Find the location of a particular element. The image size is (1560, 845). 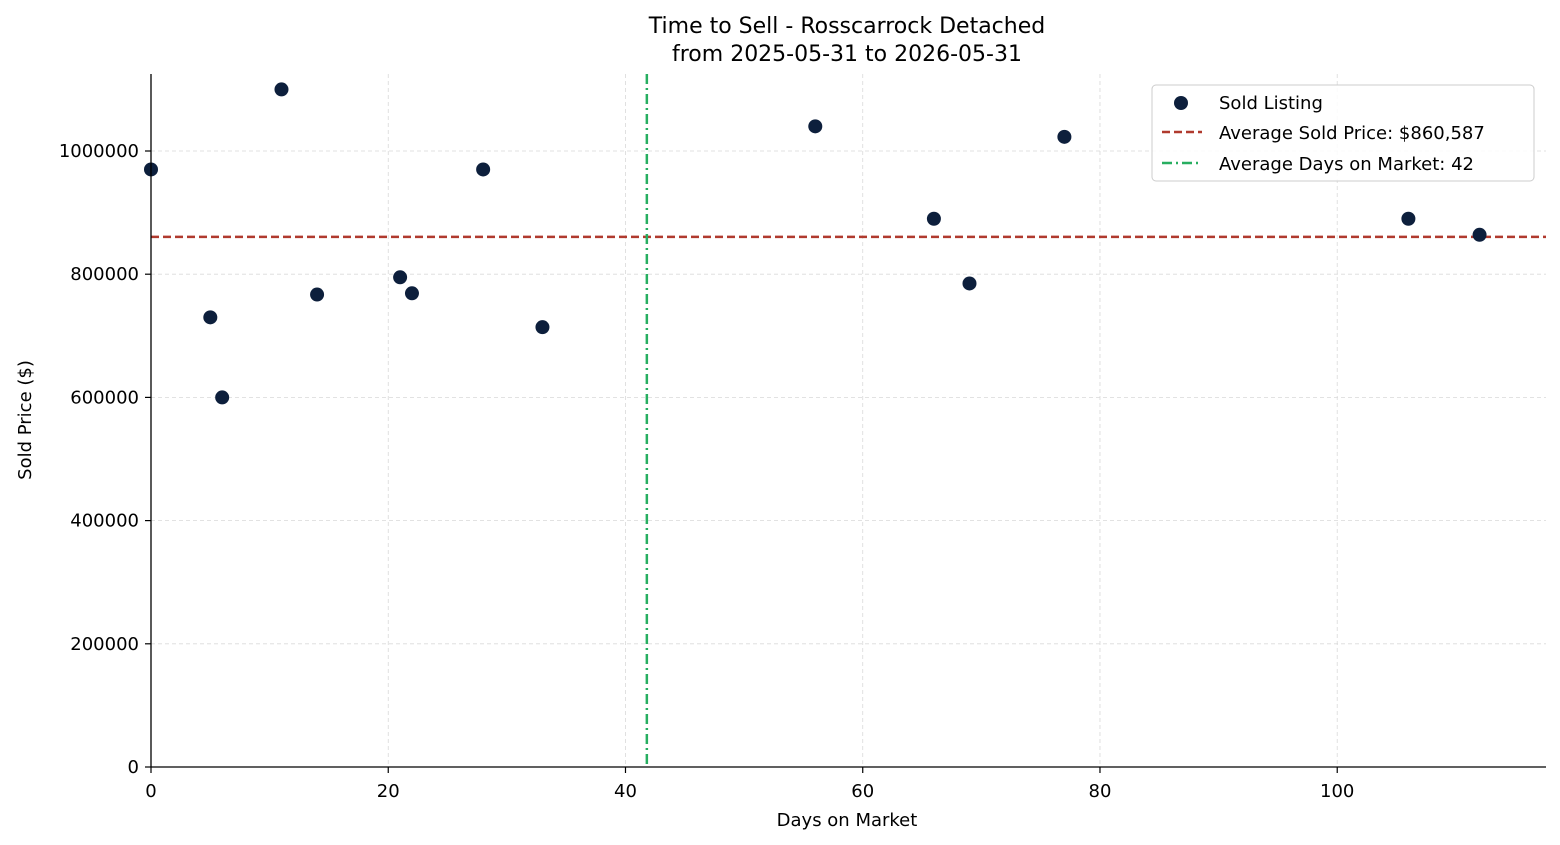

x-axis-label: Days on Market is located at coordinates (847, 820).